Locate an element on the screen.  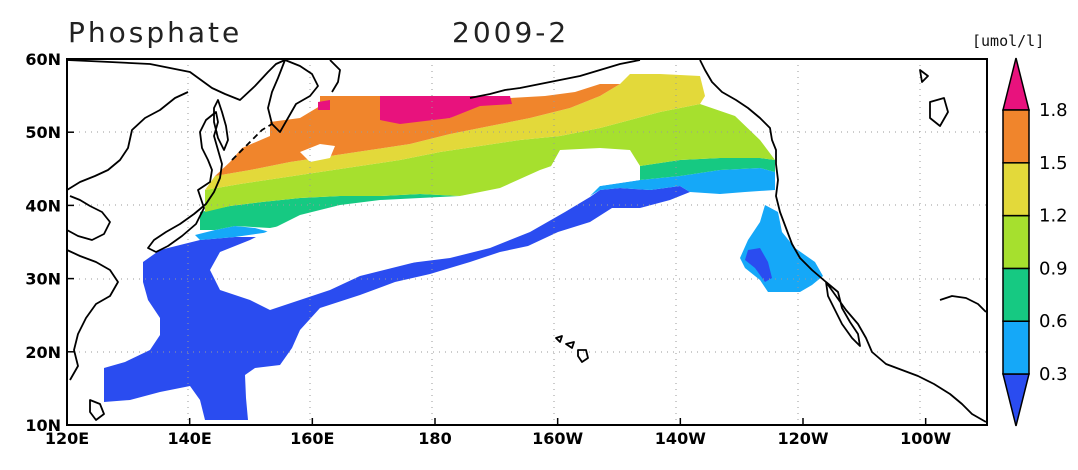
colorbar-level-label: 1.2 is located at coordinates (1053, 216).